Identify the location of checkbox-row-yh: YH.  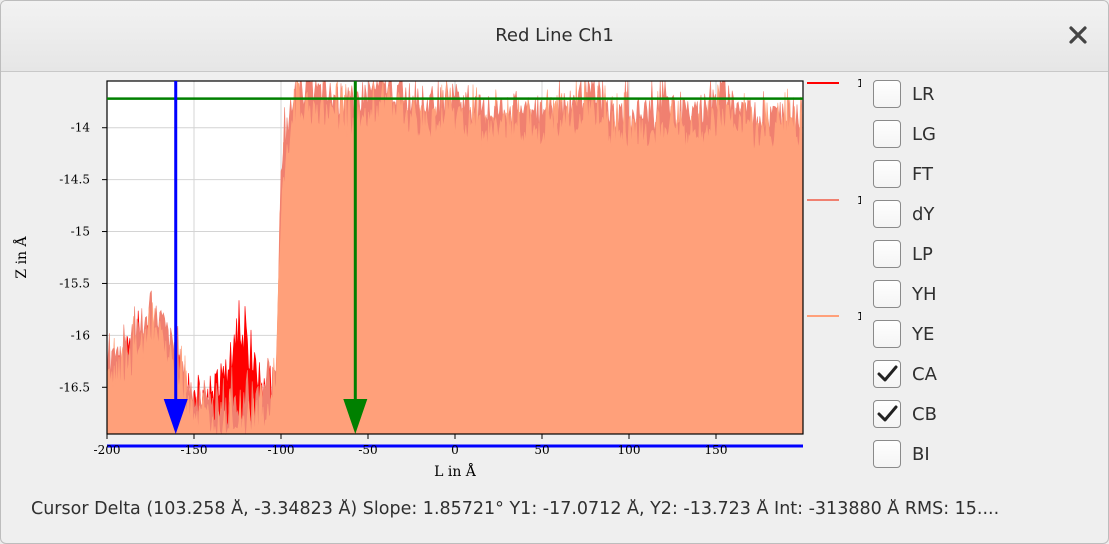
(905, 294).